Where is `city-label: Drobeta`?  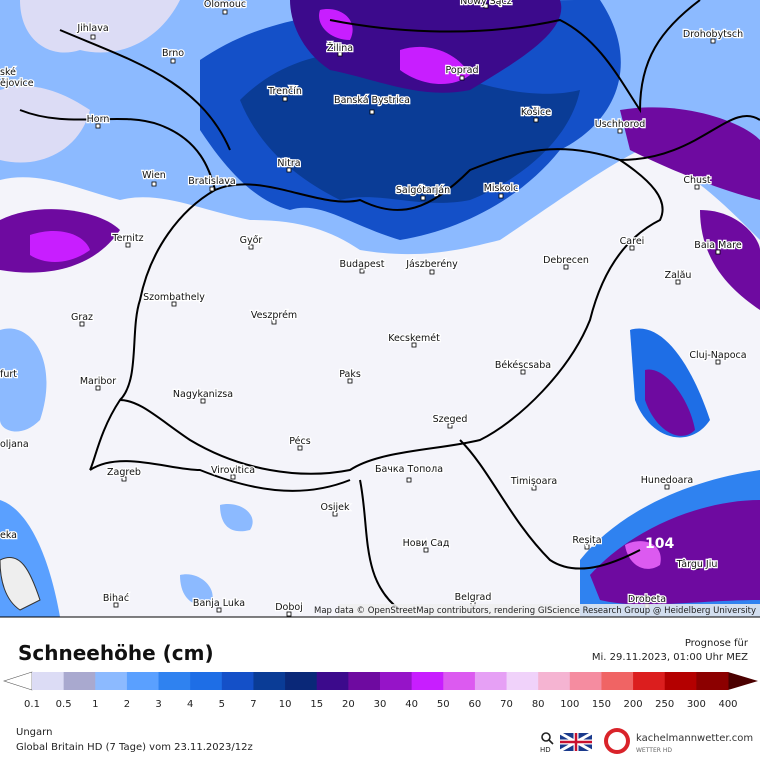
city-label: Drobeta is located at coordinates (647, 599).